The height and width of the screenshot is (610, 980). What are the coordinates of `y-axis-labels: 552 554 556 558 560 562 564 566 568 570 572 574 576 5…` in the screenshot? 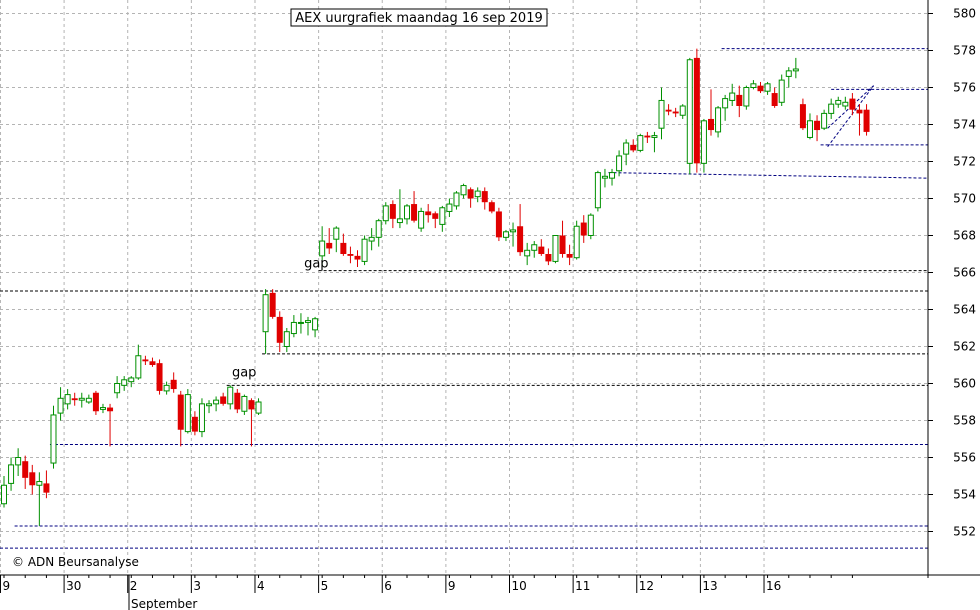 It's located at (952, 273).